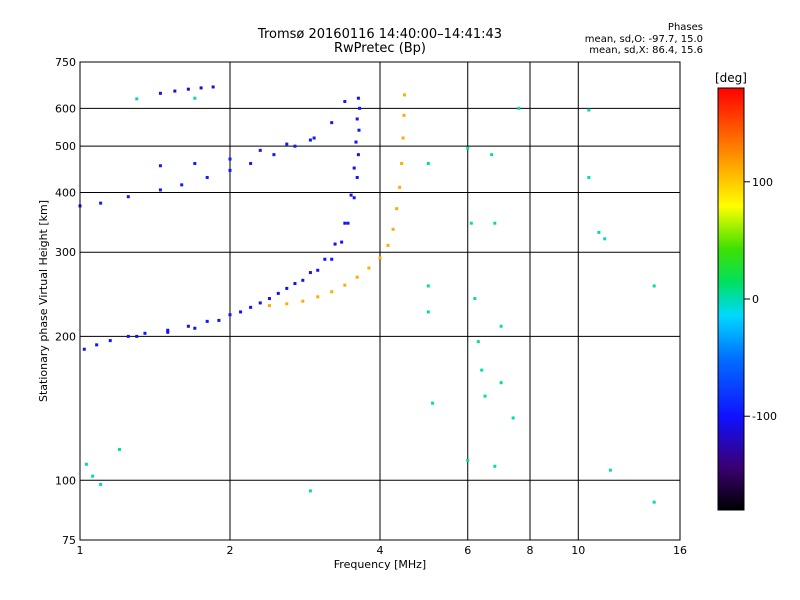  Describe the element at coordinates (65, 480) in the screenshot. I see `y-tick-label: 100` at that location.